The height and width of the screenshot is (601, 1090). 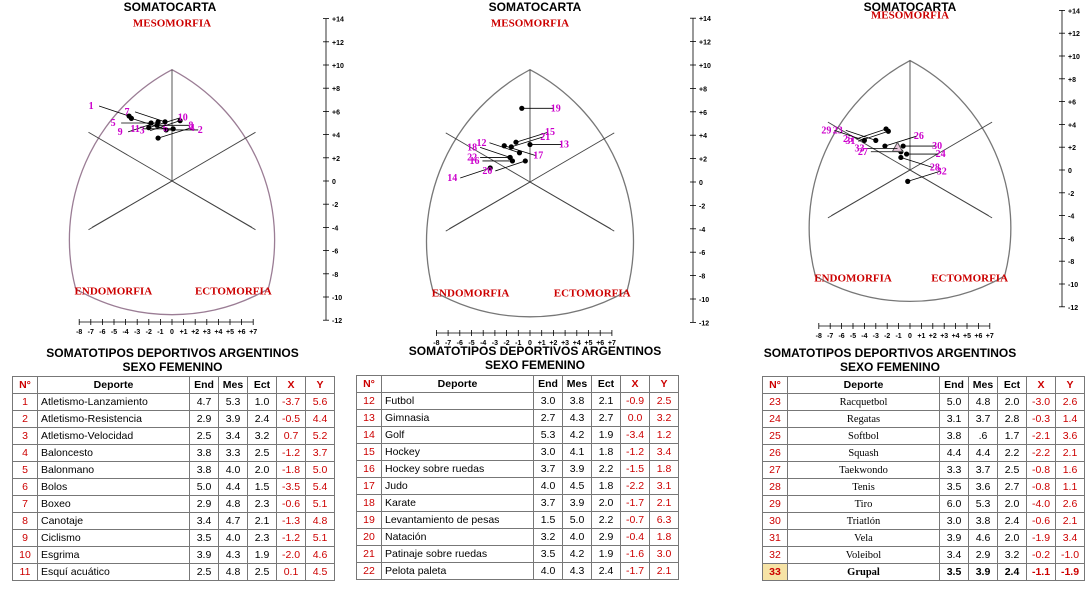 I want to click on cell-ect: 2.9, so click(x=606, y=537).